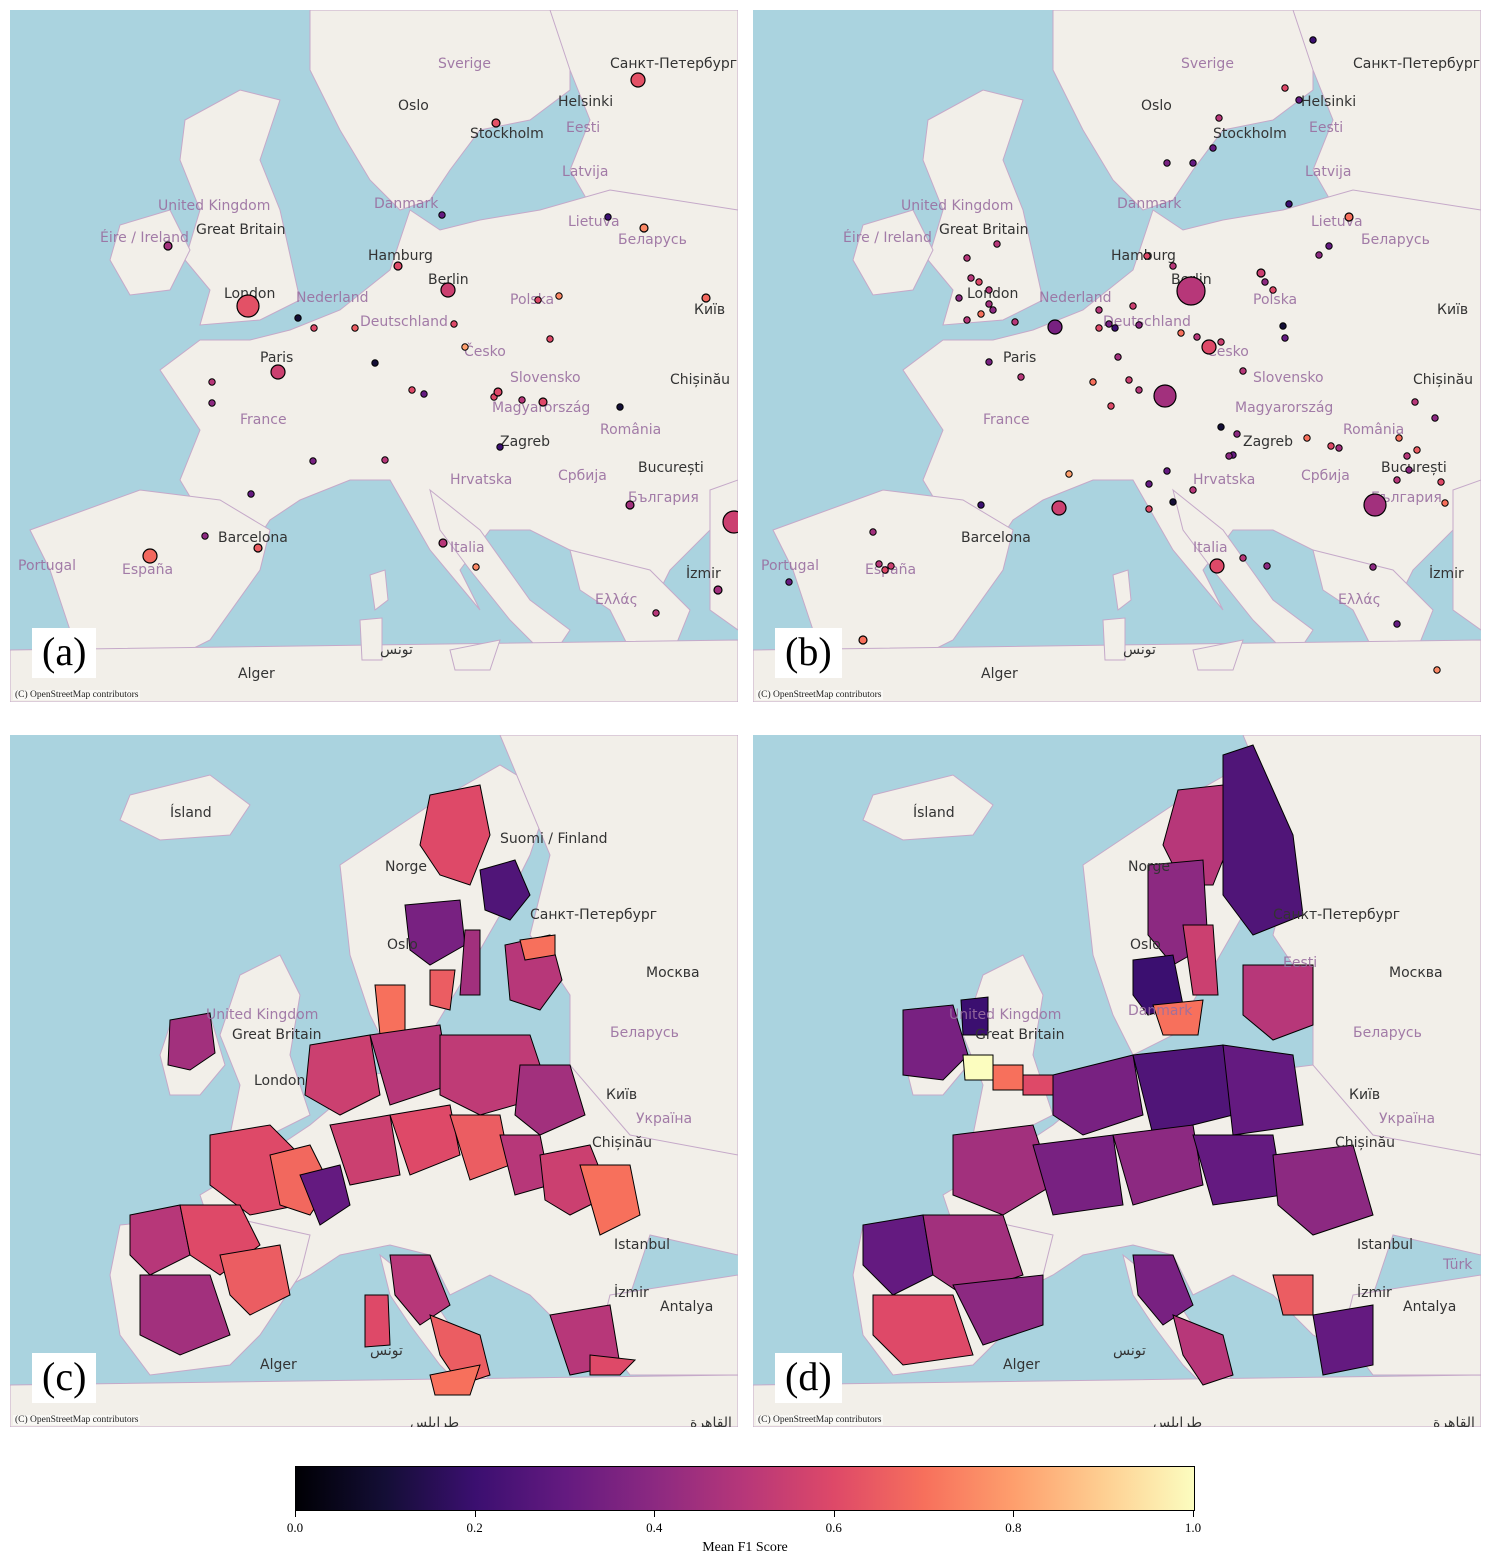 The image size is (1489, 1564). Describe the element at coordinates (893, 252) in the screenshot. I see `landmass-ireland` at that location.